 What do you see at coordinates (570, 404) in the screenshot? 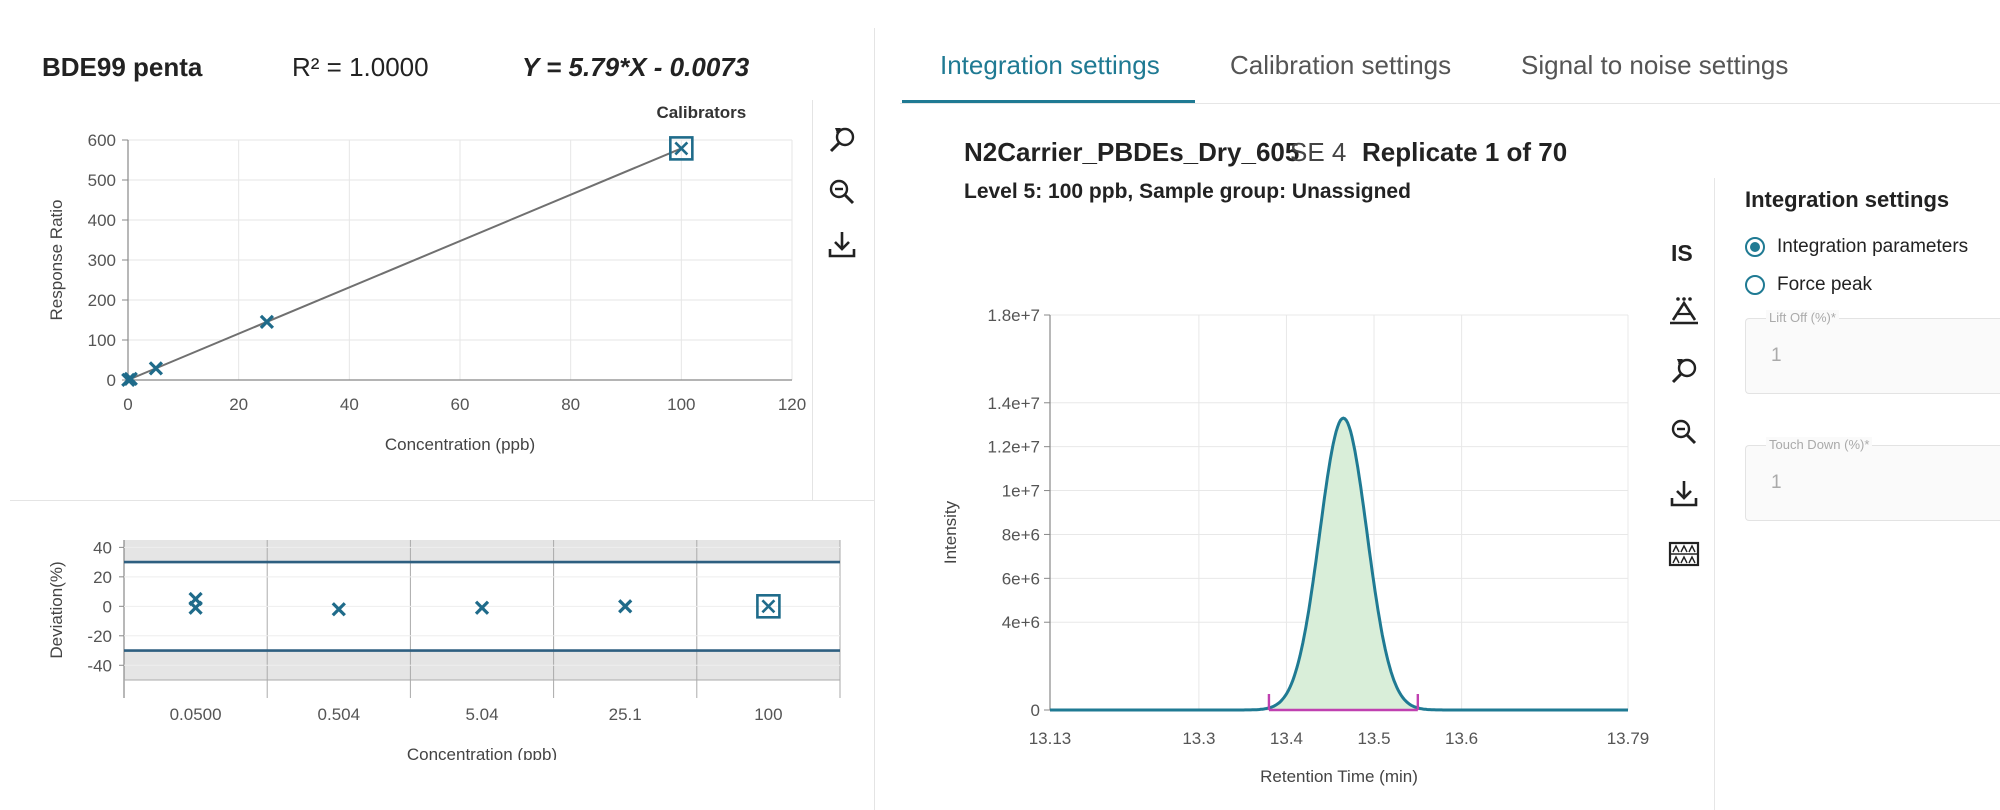
I see `x-tick-label: 80` at bounding box center [570, 404].